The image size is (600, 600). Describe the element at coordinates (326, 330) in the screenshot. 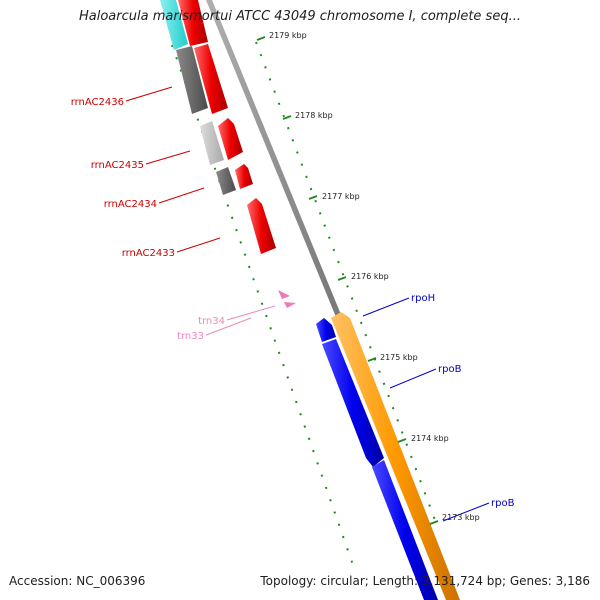

I see `blue-feature-rpoH` at that location.